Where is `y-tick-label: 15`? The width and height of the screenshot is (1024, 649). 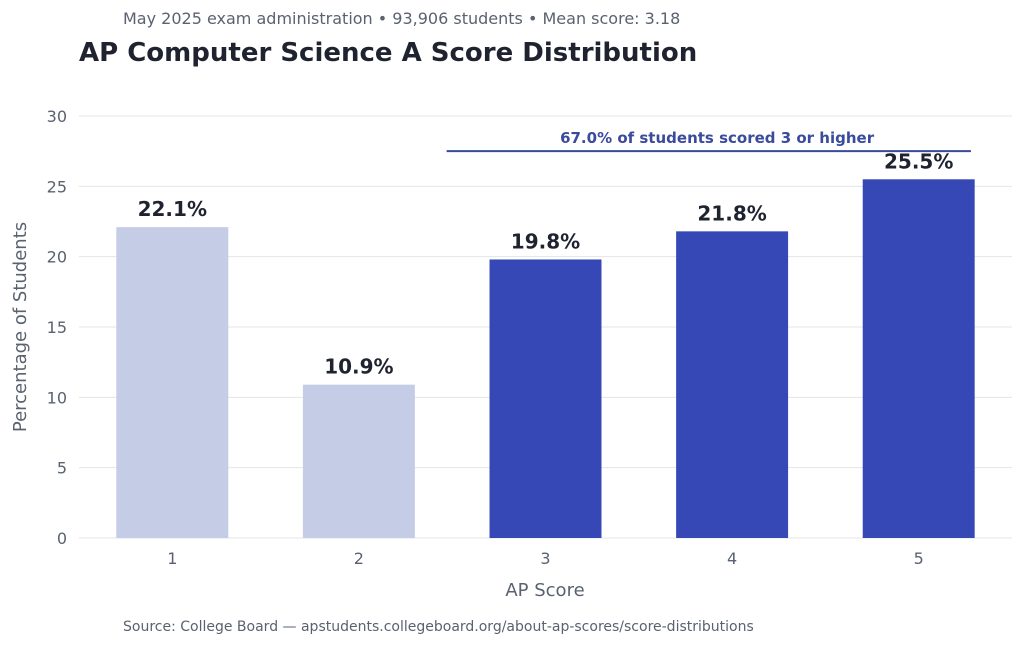 y-tick-label: 15 is located at coordinates (57, 327).